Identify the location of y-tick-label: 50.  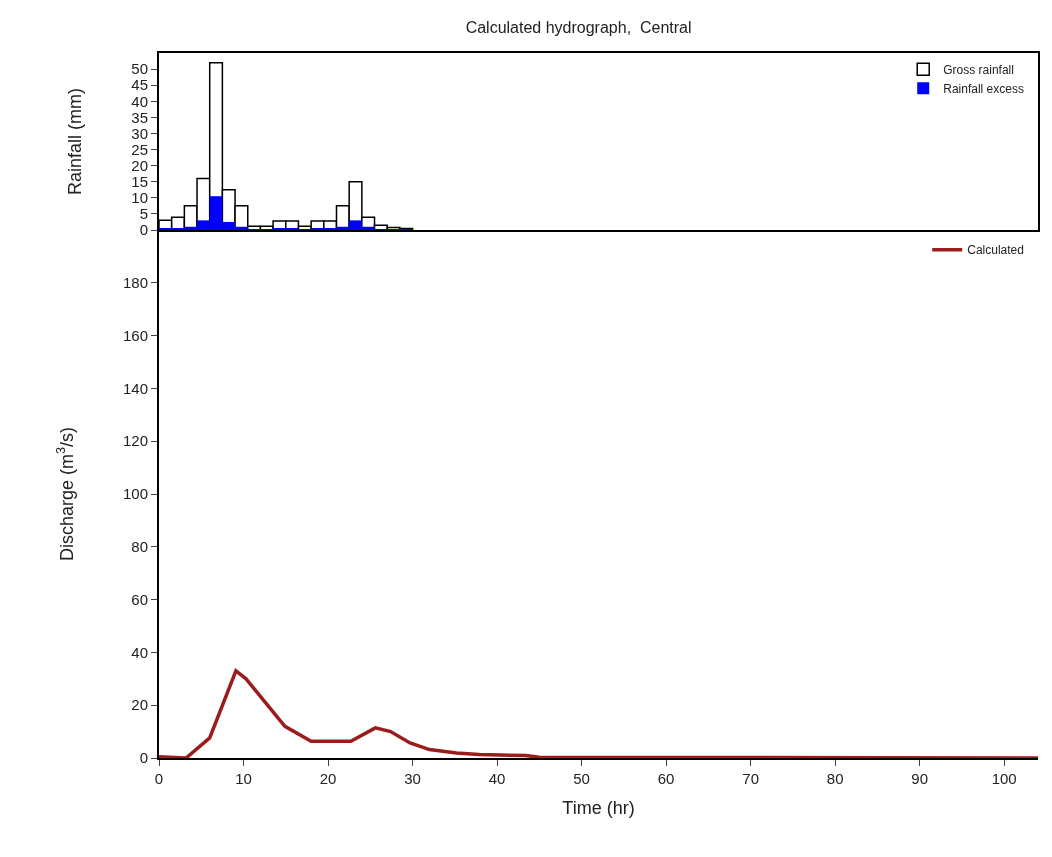
(139, 69).